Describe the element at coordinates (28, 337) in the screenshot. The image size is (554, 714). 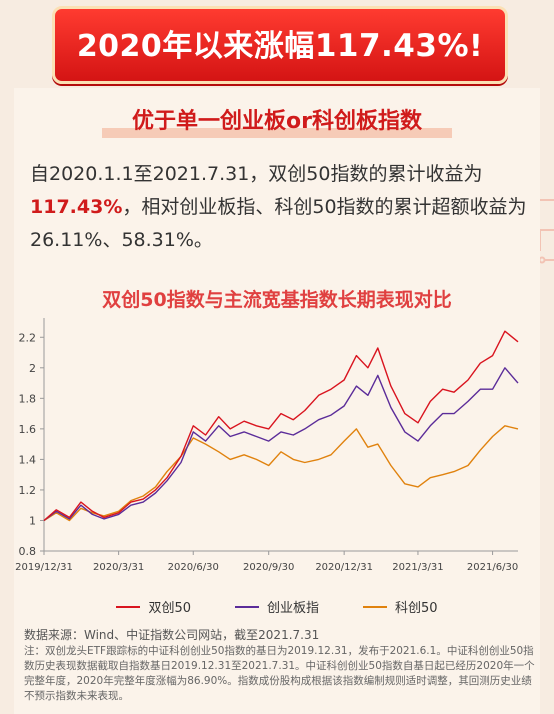
I see `y-tick-label: 2.2` at that location.